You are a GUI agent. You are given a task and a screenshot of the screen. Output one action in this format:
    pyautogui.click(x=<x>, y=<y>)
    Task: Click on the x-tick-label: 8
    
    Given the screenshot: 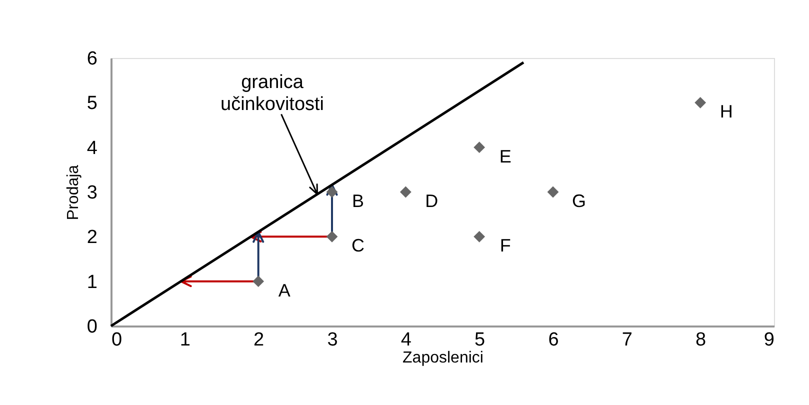 What is the action you would take?
    pyautogui.click(x=701, y=340)
    